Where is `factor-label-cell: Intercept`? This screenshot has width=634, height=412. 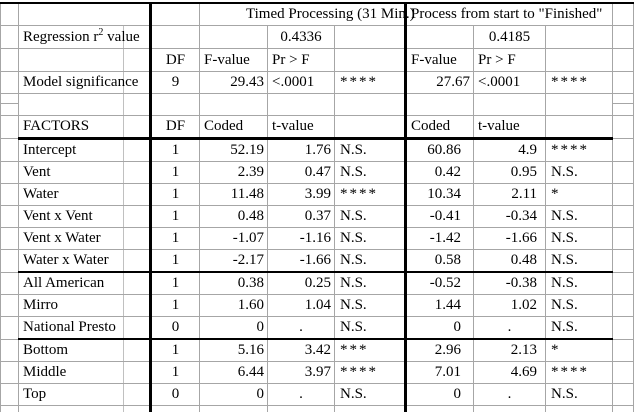 factor-label-cell: Intercept is located at coordinates (84, 150).